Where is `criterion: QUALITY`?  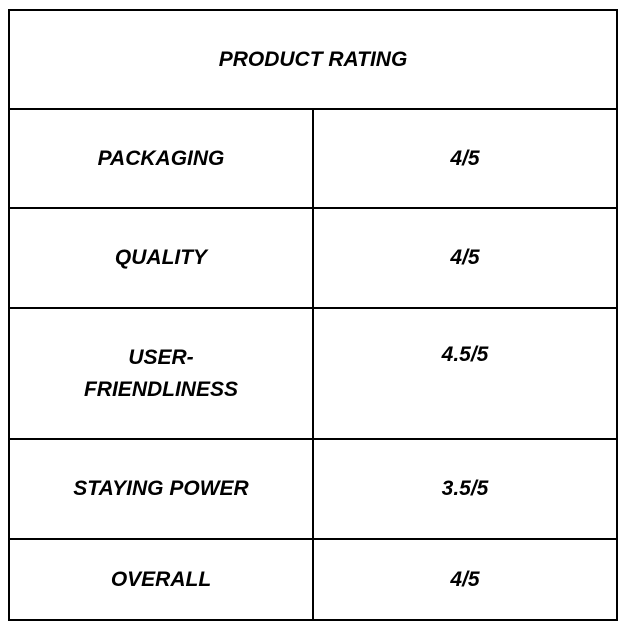 criterion: QUALITY is located at coordinates (161, 258).